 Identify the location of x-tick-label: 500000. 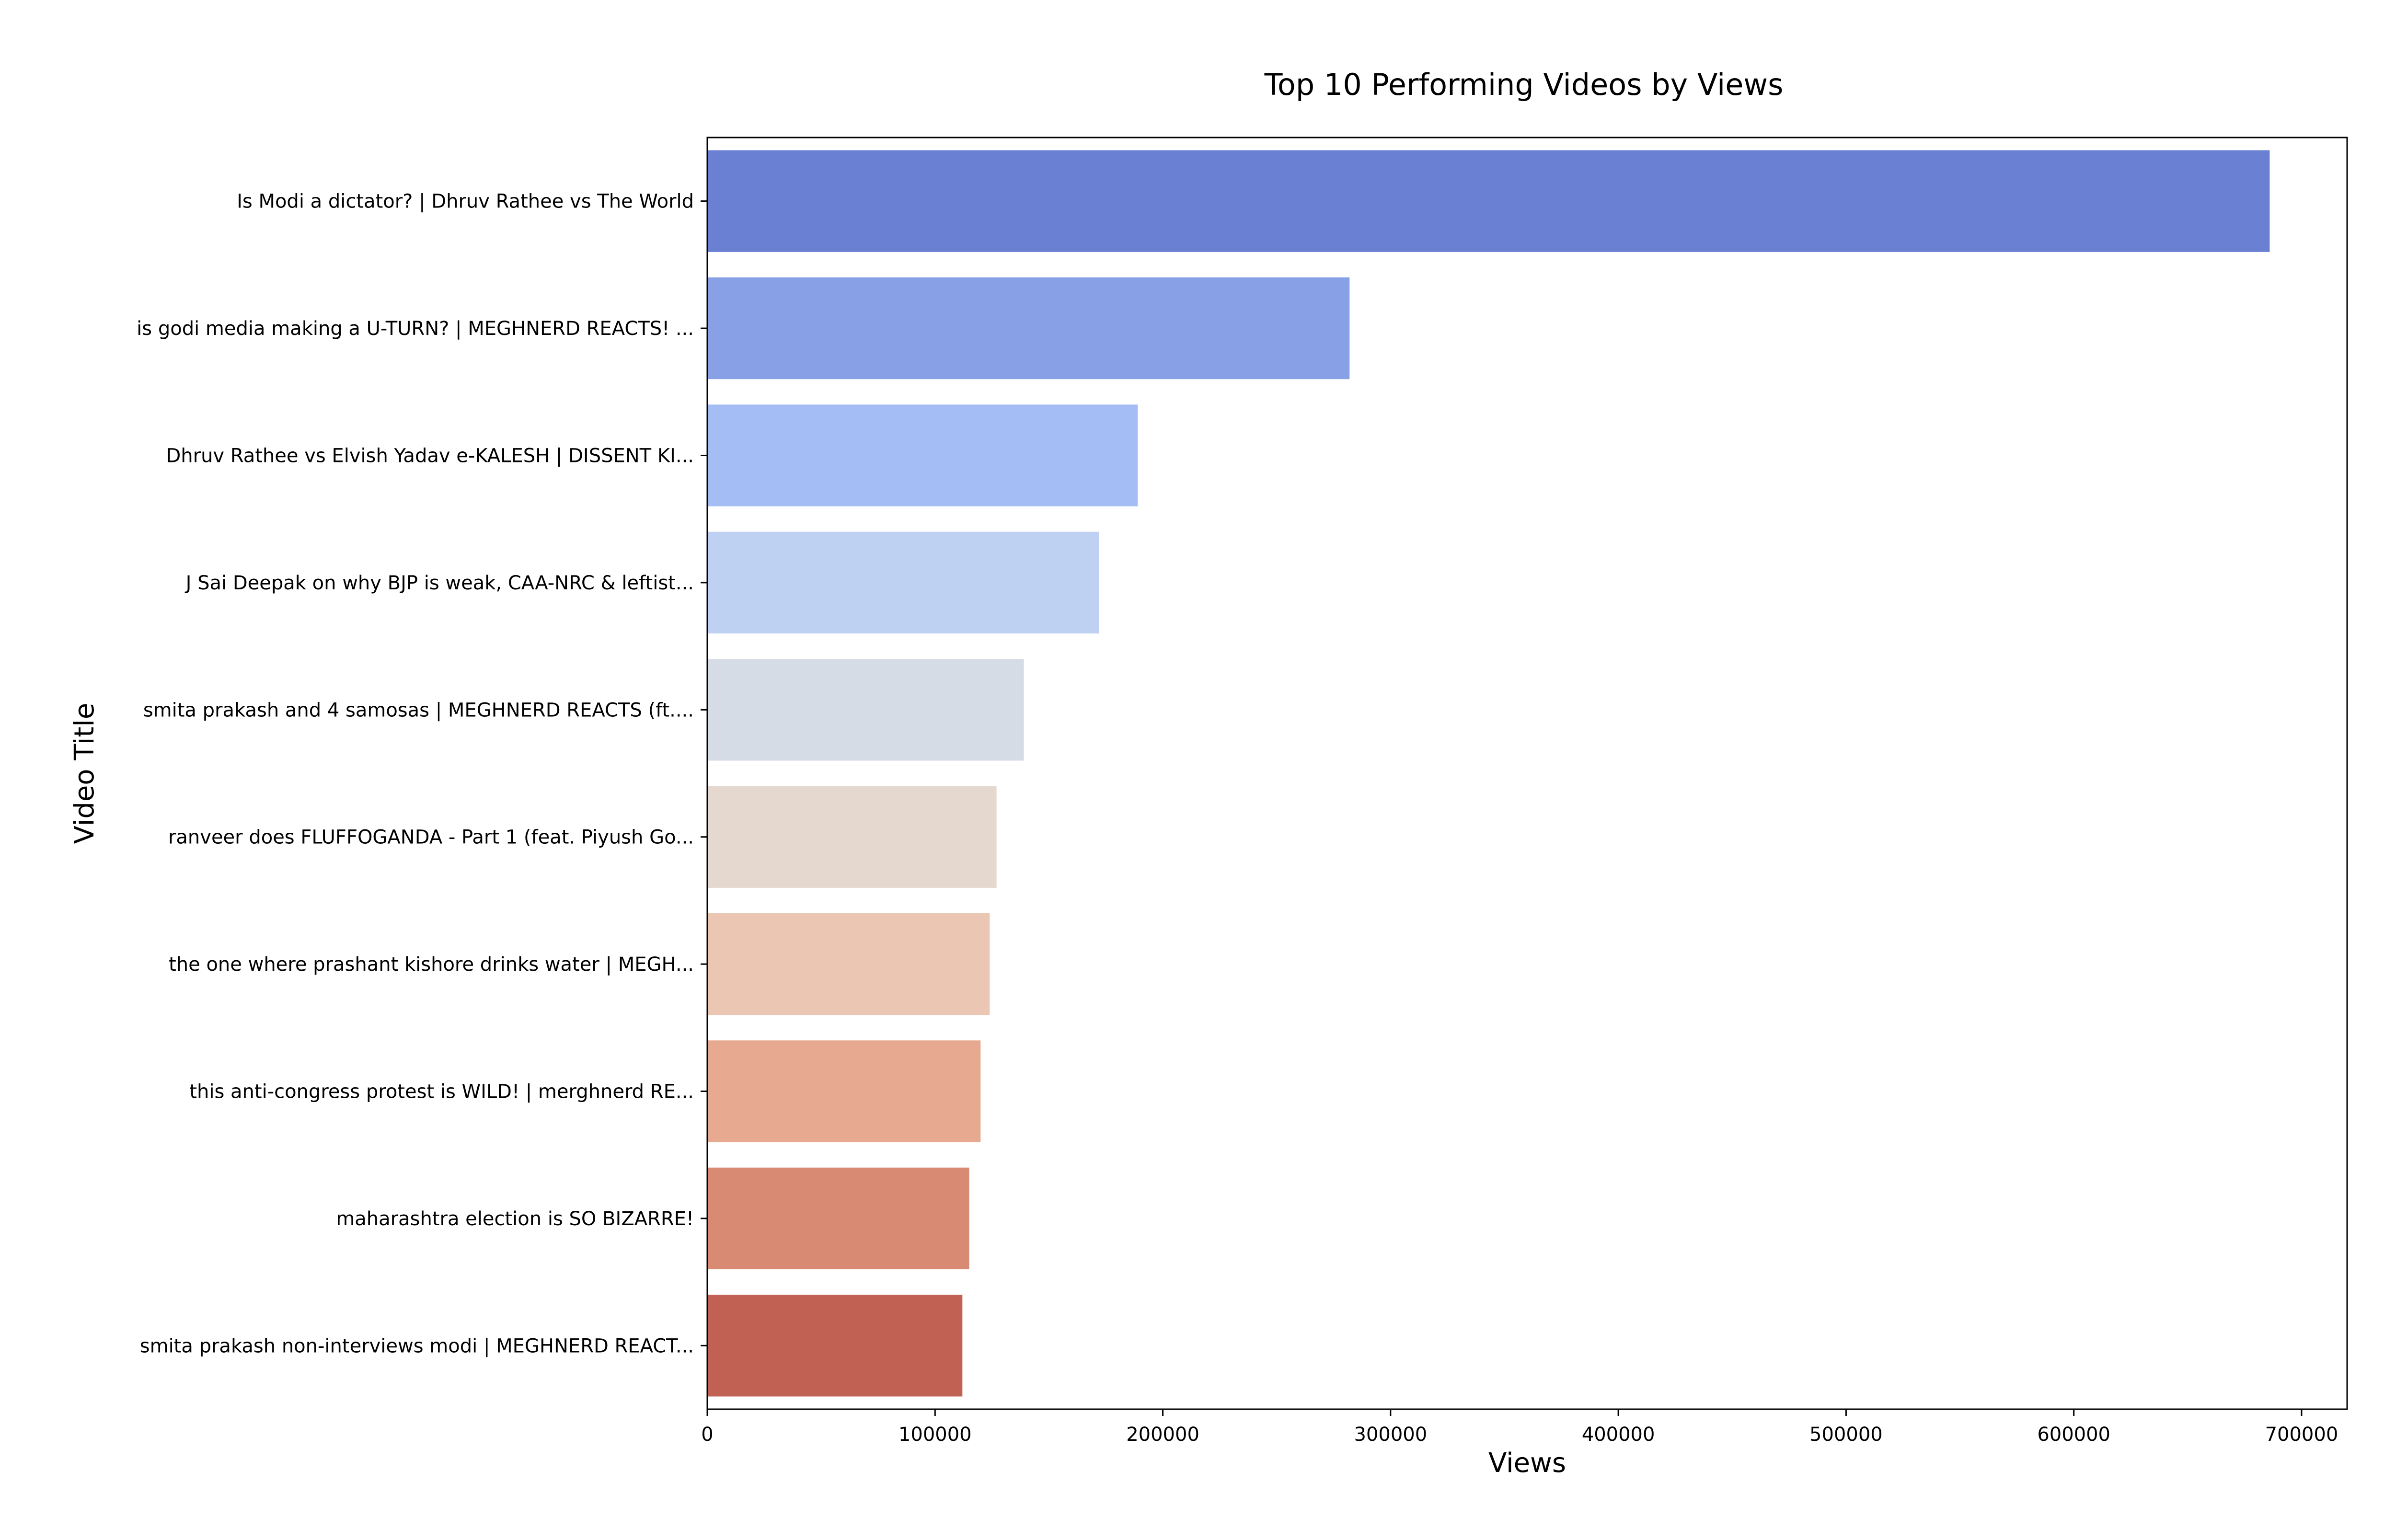
(1846, 1435).